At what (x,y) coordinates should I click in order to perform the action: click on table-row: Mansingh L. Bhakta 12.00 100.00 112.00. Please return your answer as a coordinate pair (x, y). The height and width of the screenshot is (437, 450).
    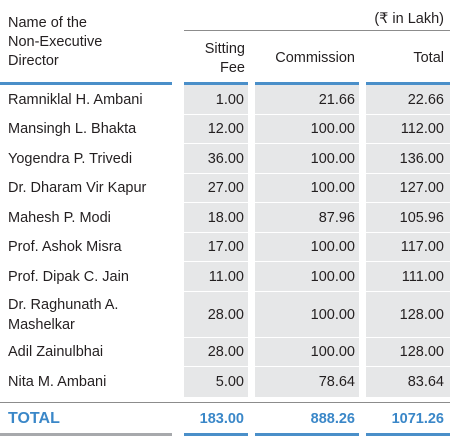
    Looking at the image, I should click on (225, 129).